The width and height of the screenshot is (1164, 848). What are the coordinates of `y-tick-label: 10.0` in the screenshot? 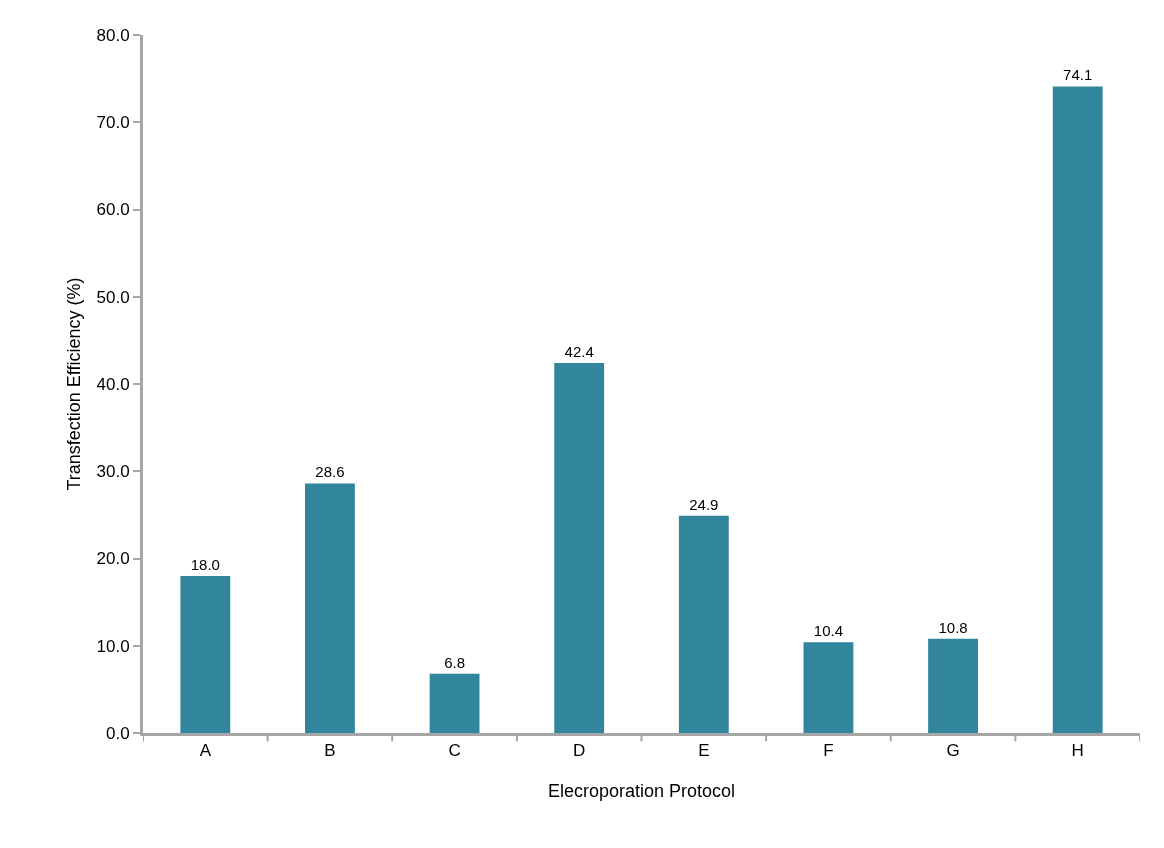 It's located at (113, 646).